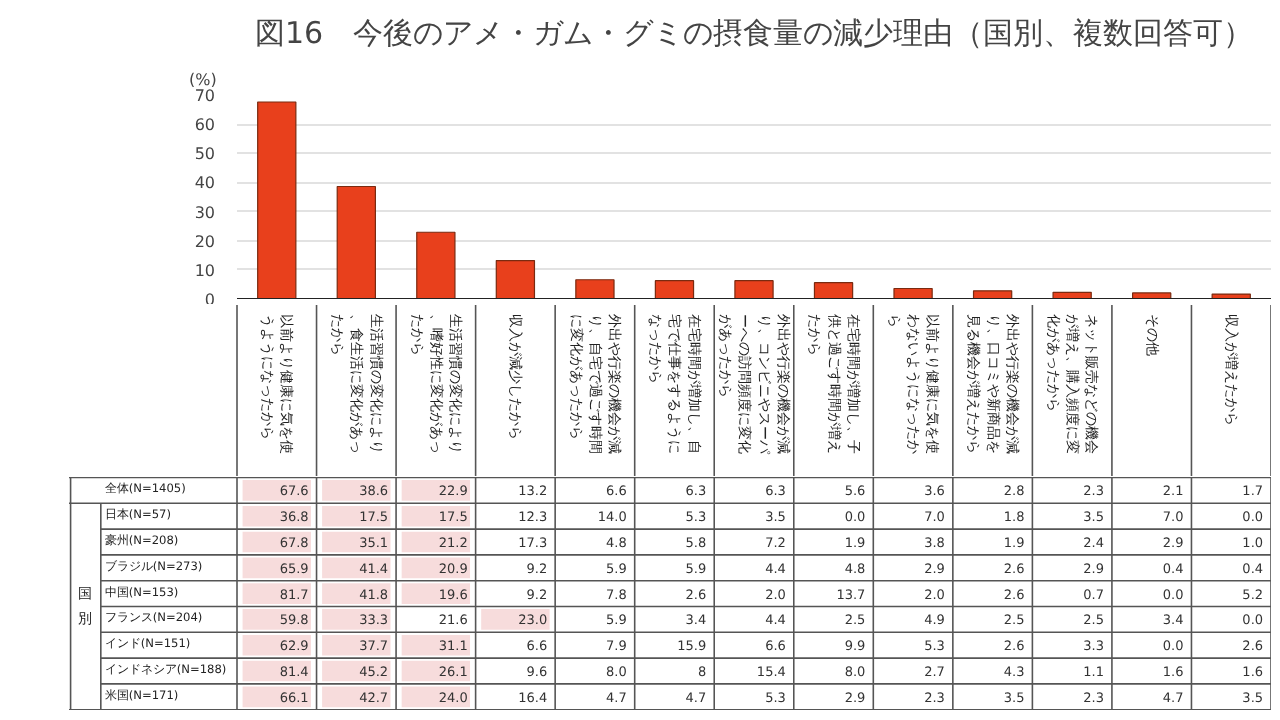  What do you see at coordinates (754, 33) in the screenshot?
I see `chart-title: 図16 今後のアメ・ガム・グミの摂食量の減少理由（国別、複数回答可）` at bounding box center [754, 33].